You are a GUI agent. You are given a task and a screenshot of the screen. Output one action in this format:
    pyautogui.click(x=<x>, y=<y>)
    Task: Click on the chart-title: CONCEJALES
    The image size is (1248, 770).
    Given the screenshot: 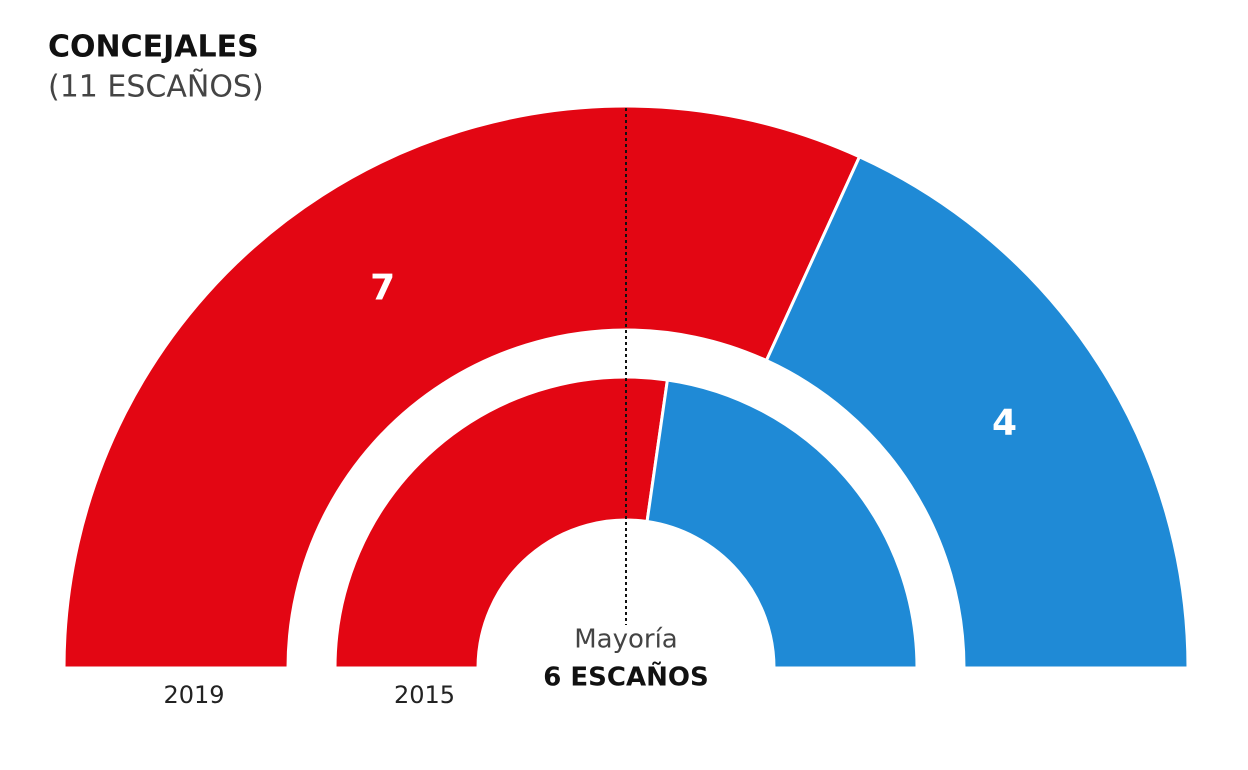 What is the action you would take?
    pyautogui.click(x=153, y=47)
    